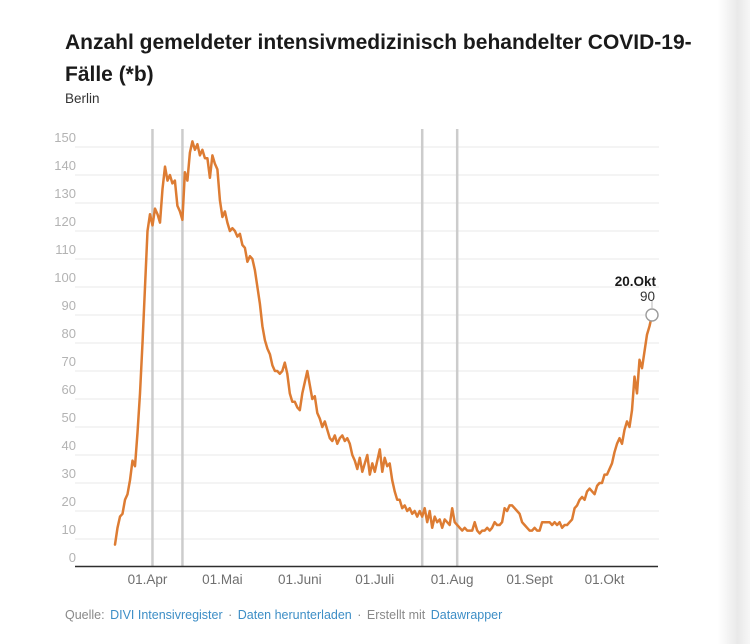 The width and height of the screenshot is (750, 644). Describe the element at coordinates (222, 579) in the screenshot. I see `x-tick-label: 01.Mai` at that location.